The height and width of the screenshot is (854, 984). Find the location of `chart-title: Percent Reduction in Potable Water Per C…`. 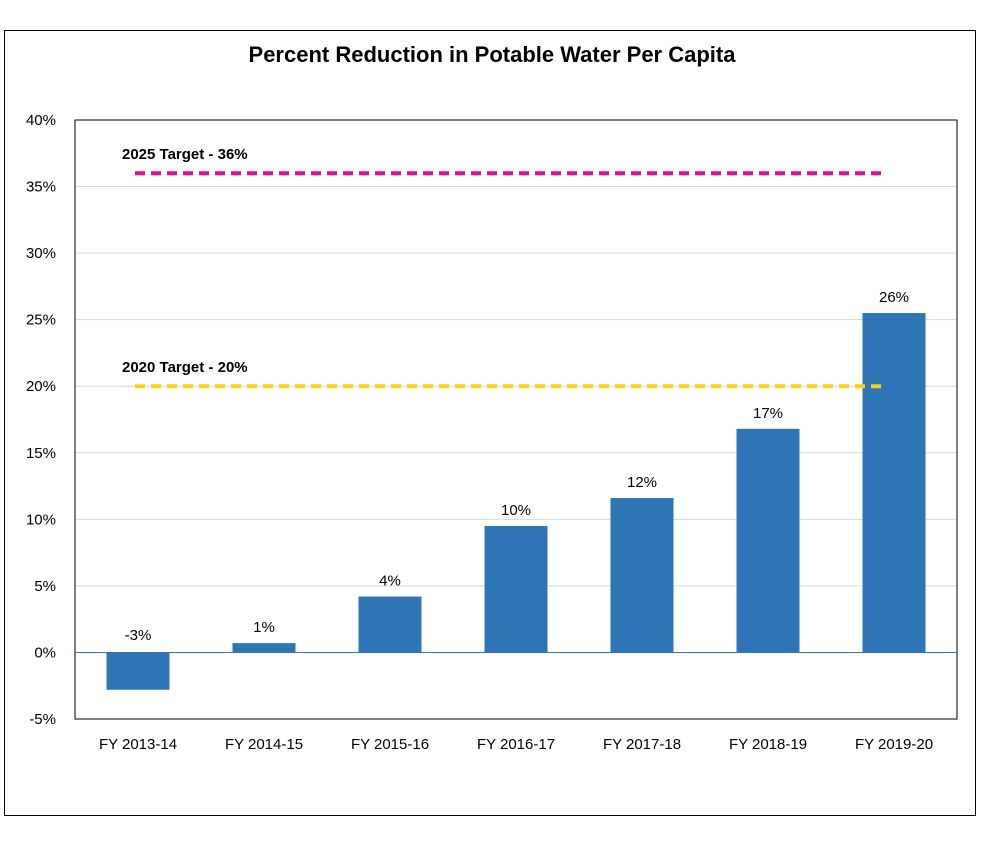

chart-title: Percent Reduction in Potable Water Per C… is located at coordinates (492, 54).